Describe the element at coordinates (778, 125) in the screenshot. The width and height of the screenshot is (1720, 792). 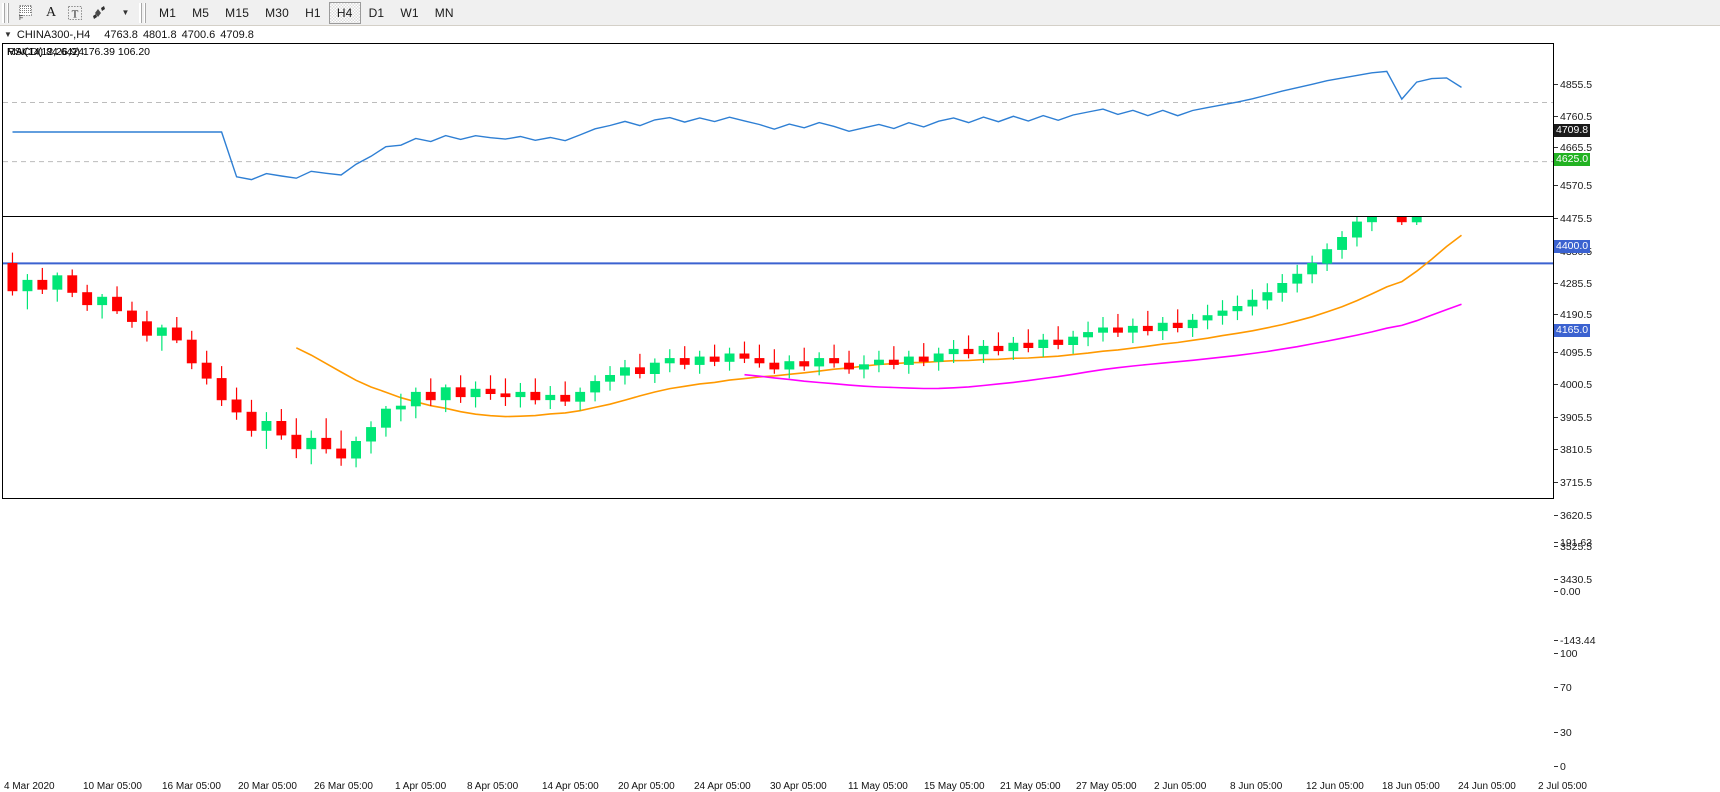
I see `rsi-canvas` at that location.